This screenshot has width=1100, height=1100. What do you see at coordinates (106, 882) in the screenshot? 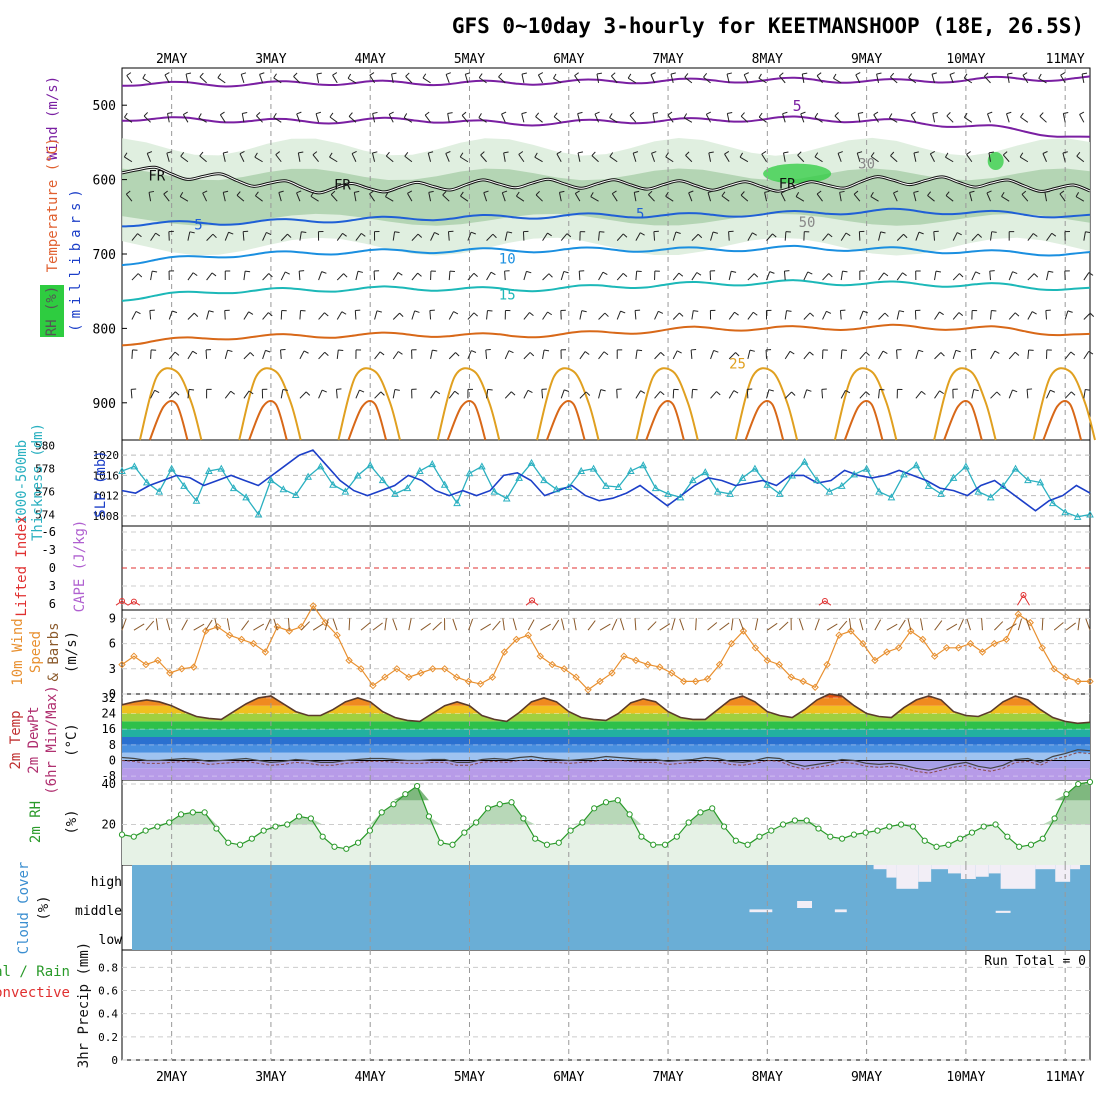
I see `cloud-ylabel-high: high` at bounding box center [106, 882].